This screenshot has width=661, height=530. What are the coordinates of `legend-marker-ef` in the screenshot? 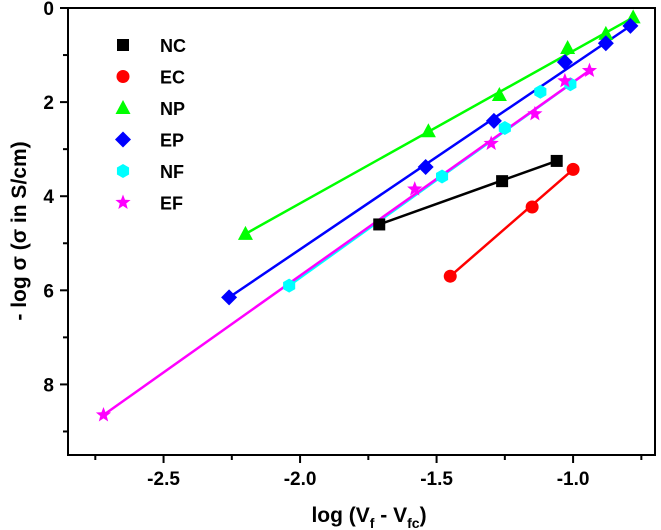 It's located at (123, 201).